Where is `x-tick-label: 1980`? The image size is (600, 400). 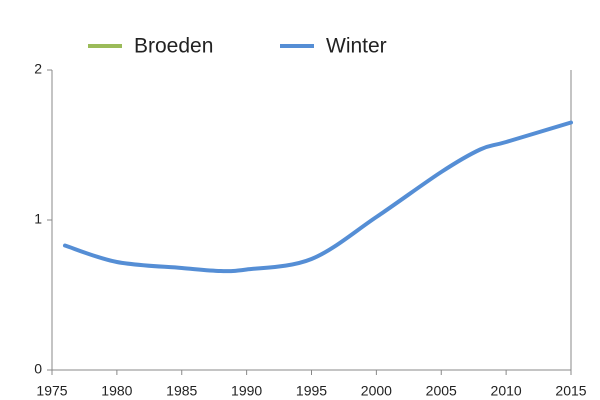
x-tick-label: 1980 is located at coordinates (116, 391).